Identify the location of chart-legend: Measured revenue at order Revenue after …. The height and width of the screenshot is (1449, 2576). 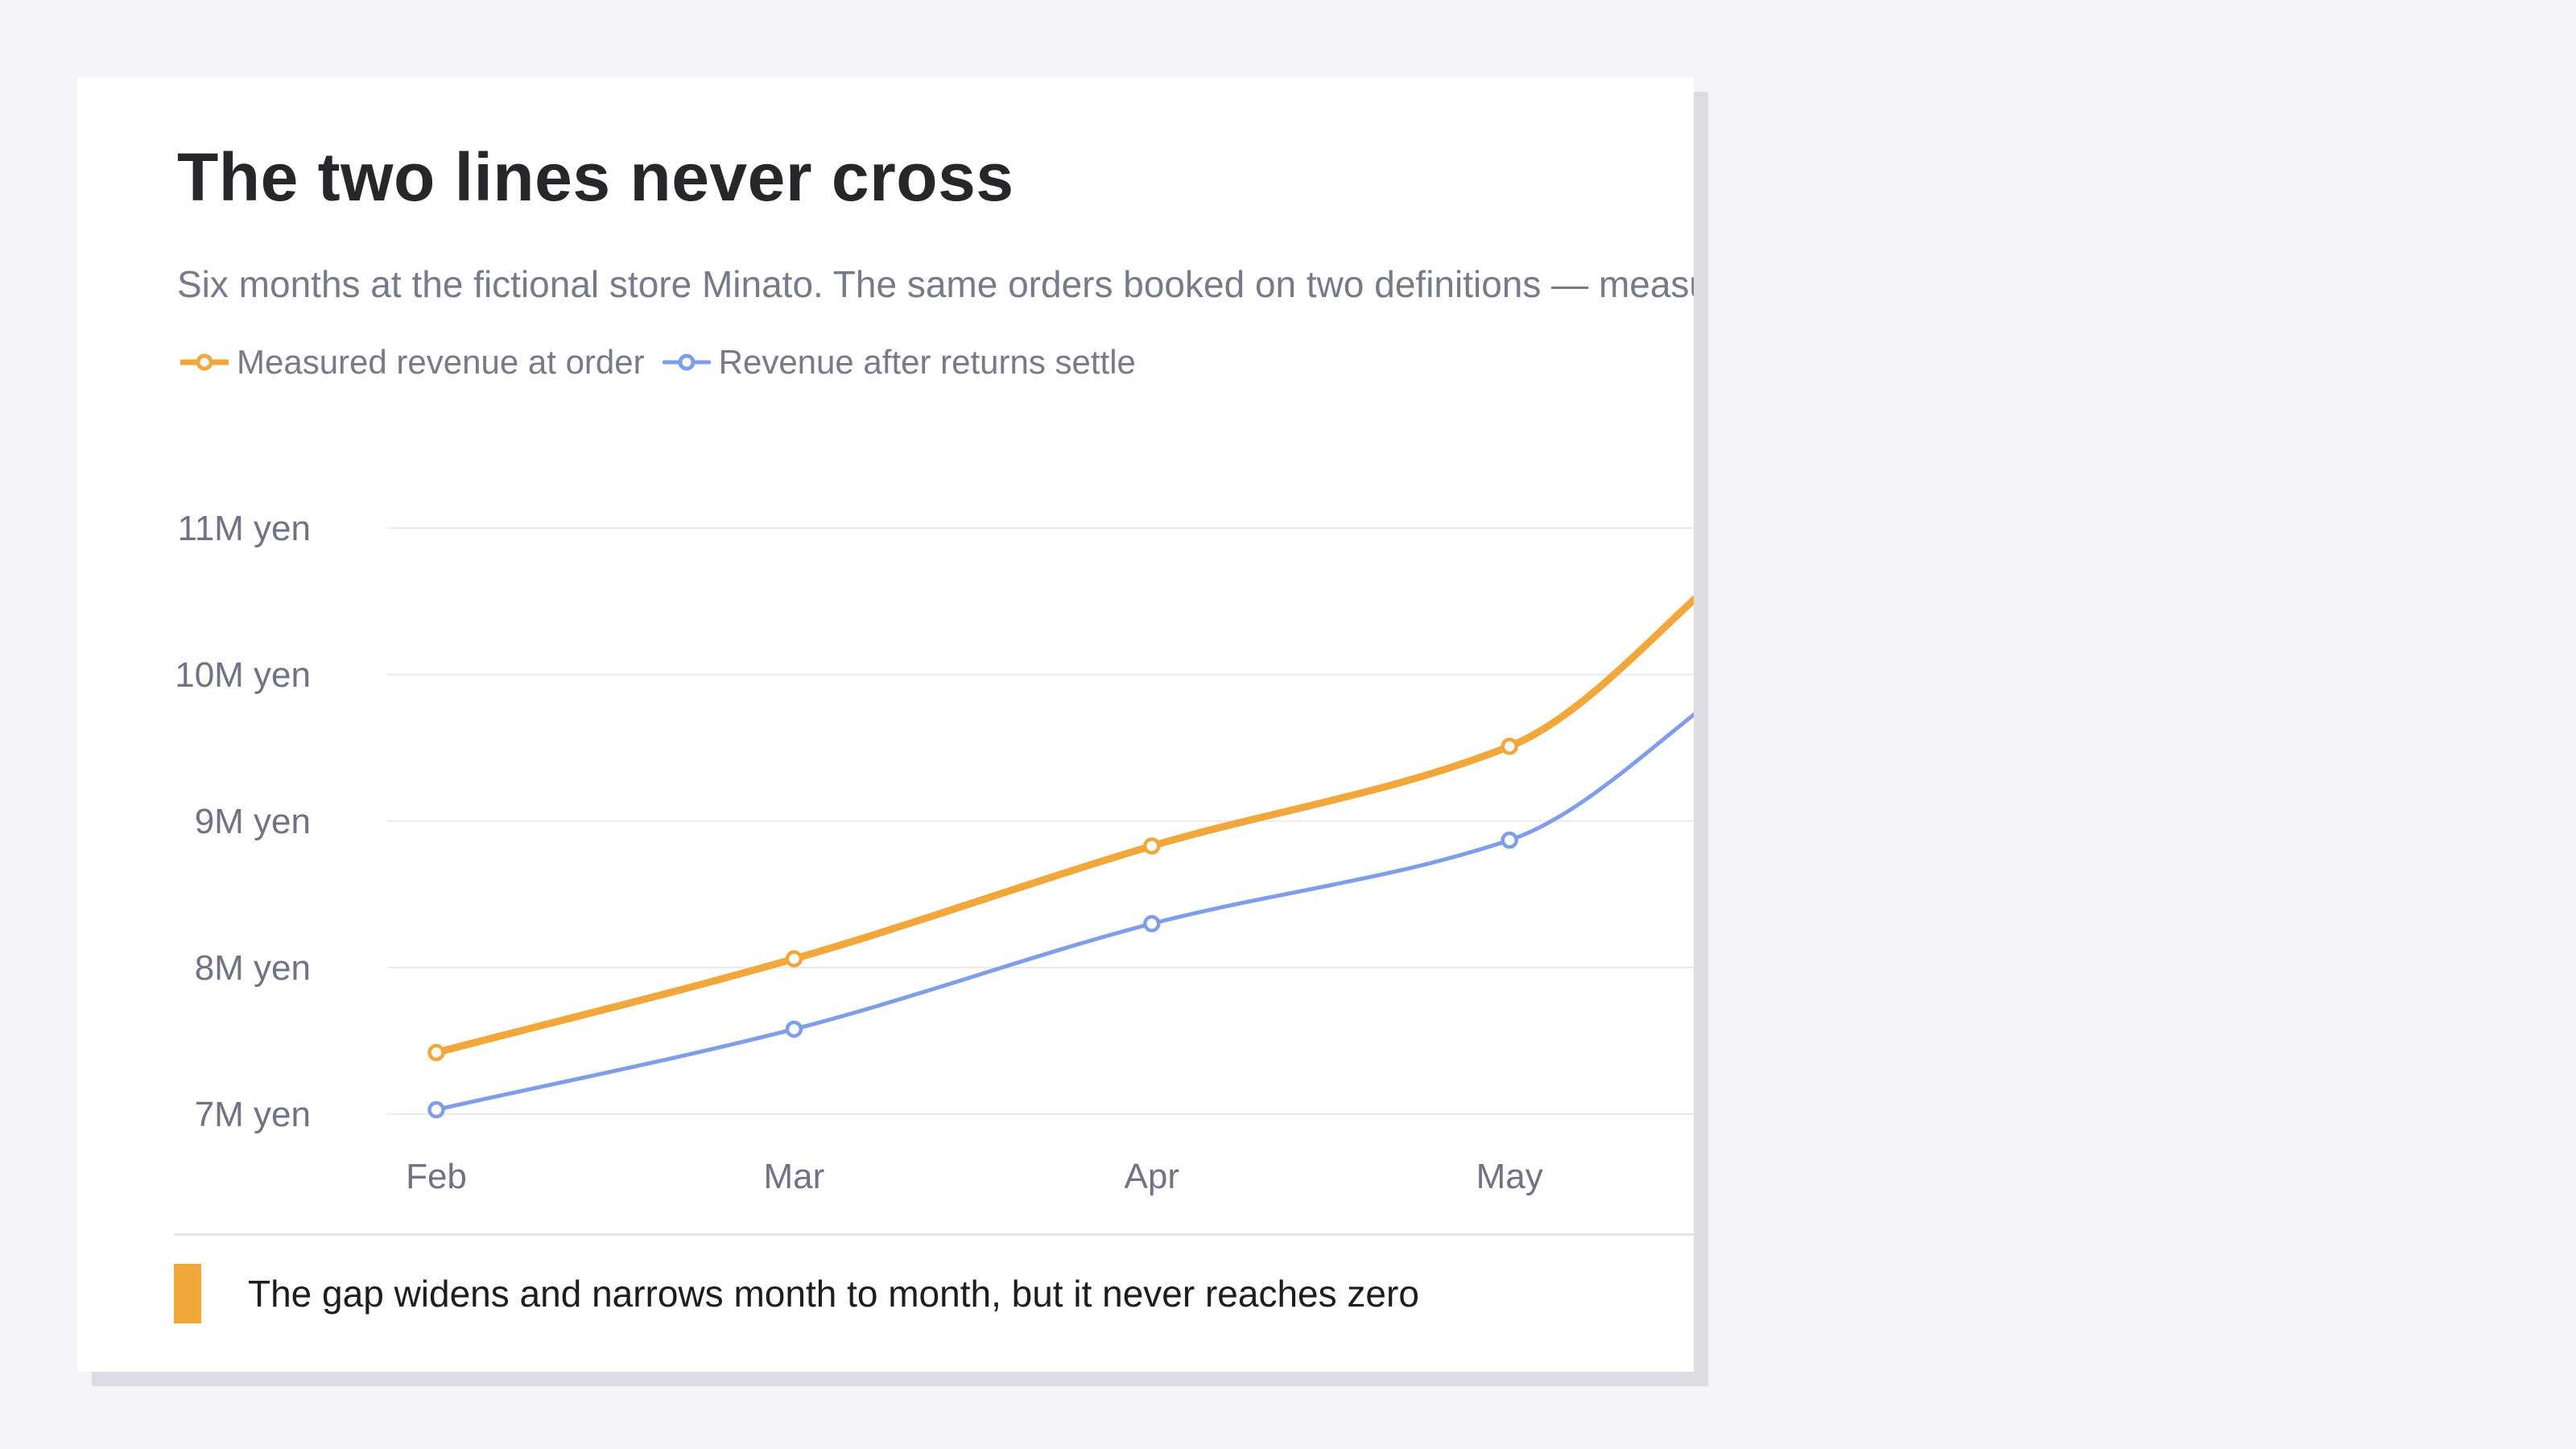
(667, 362).